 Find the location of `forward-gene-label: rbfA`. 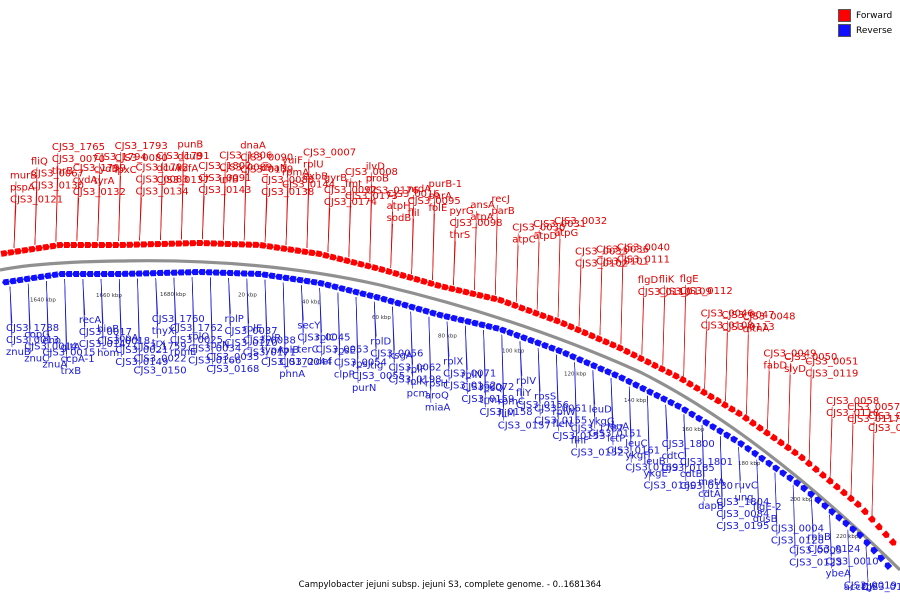

forward-gene-label: rbfA is located at coordinates (187, 169).